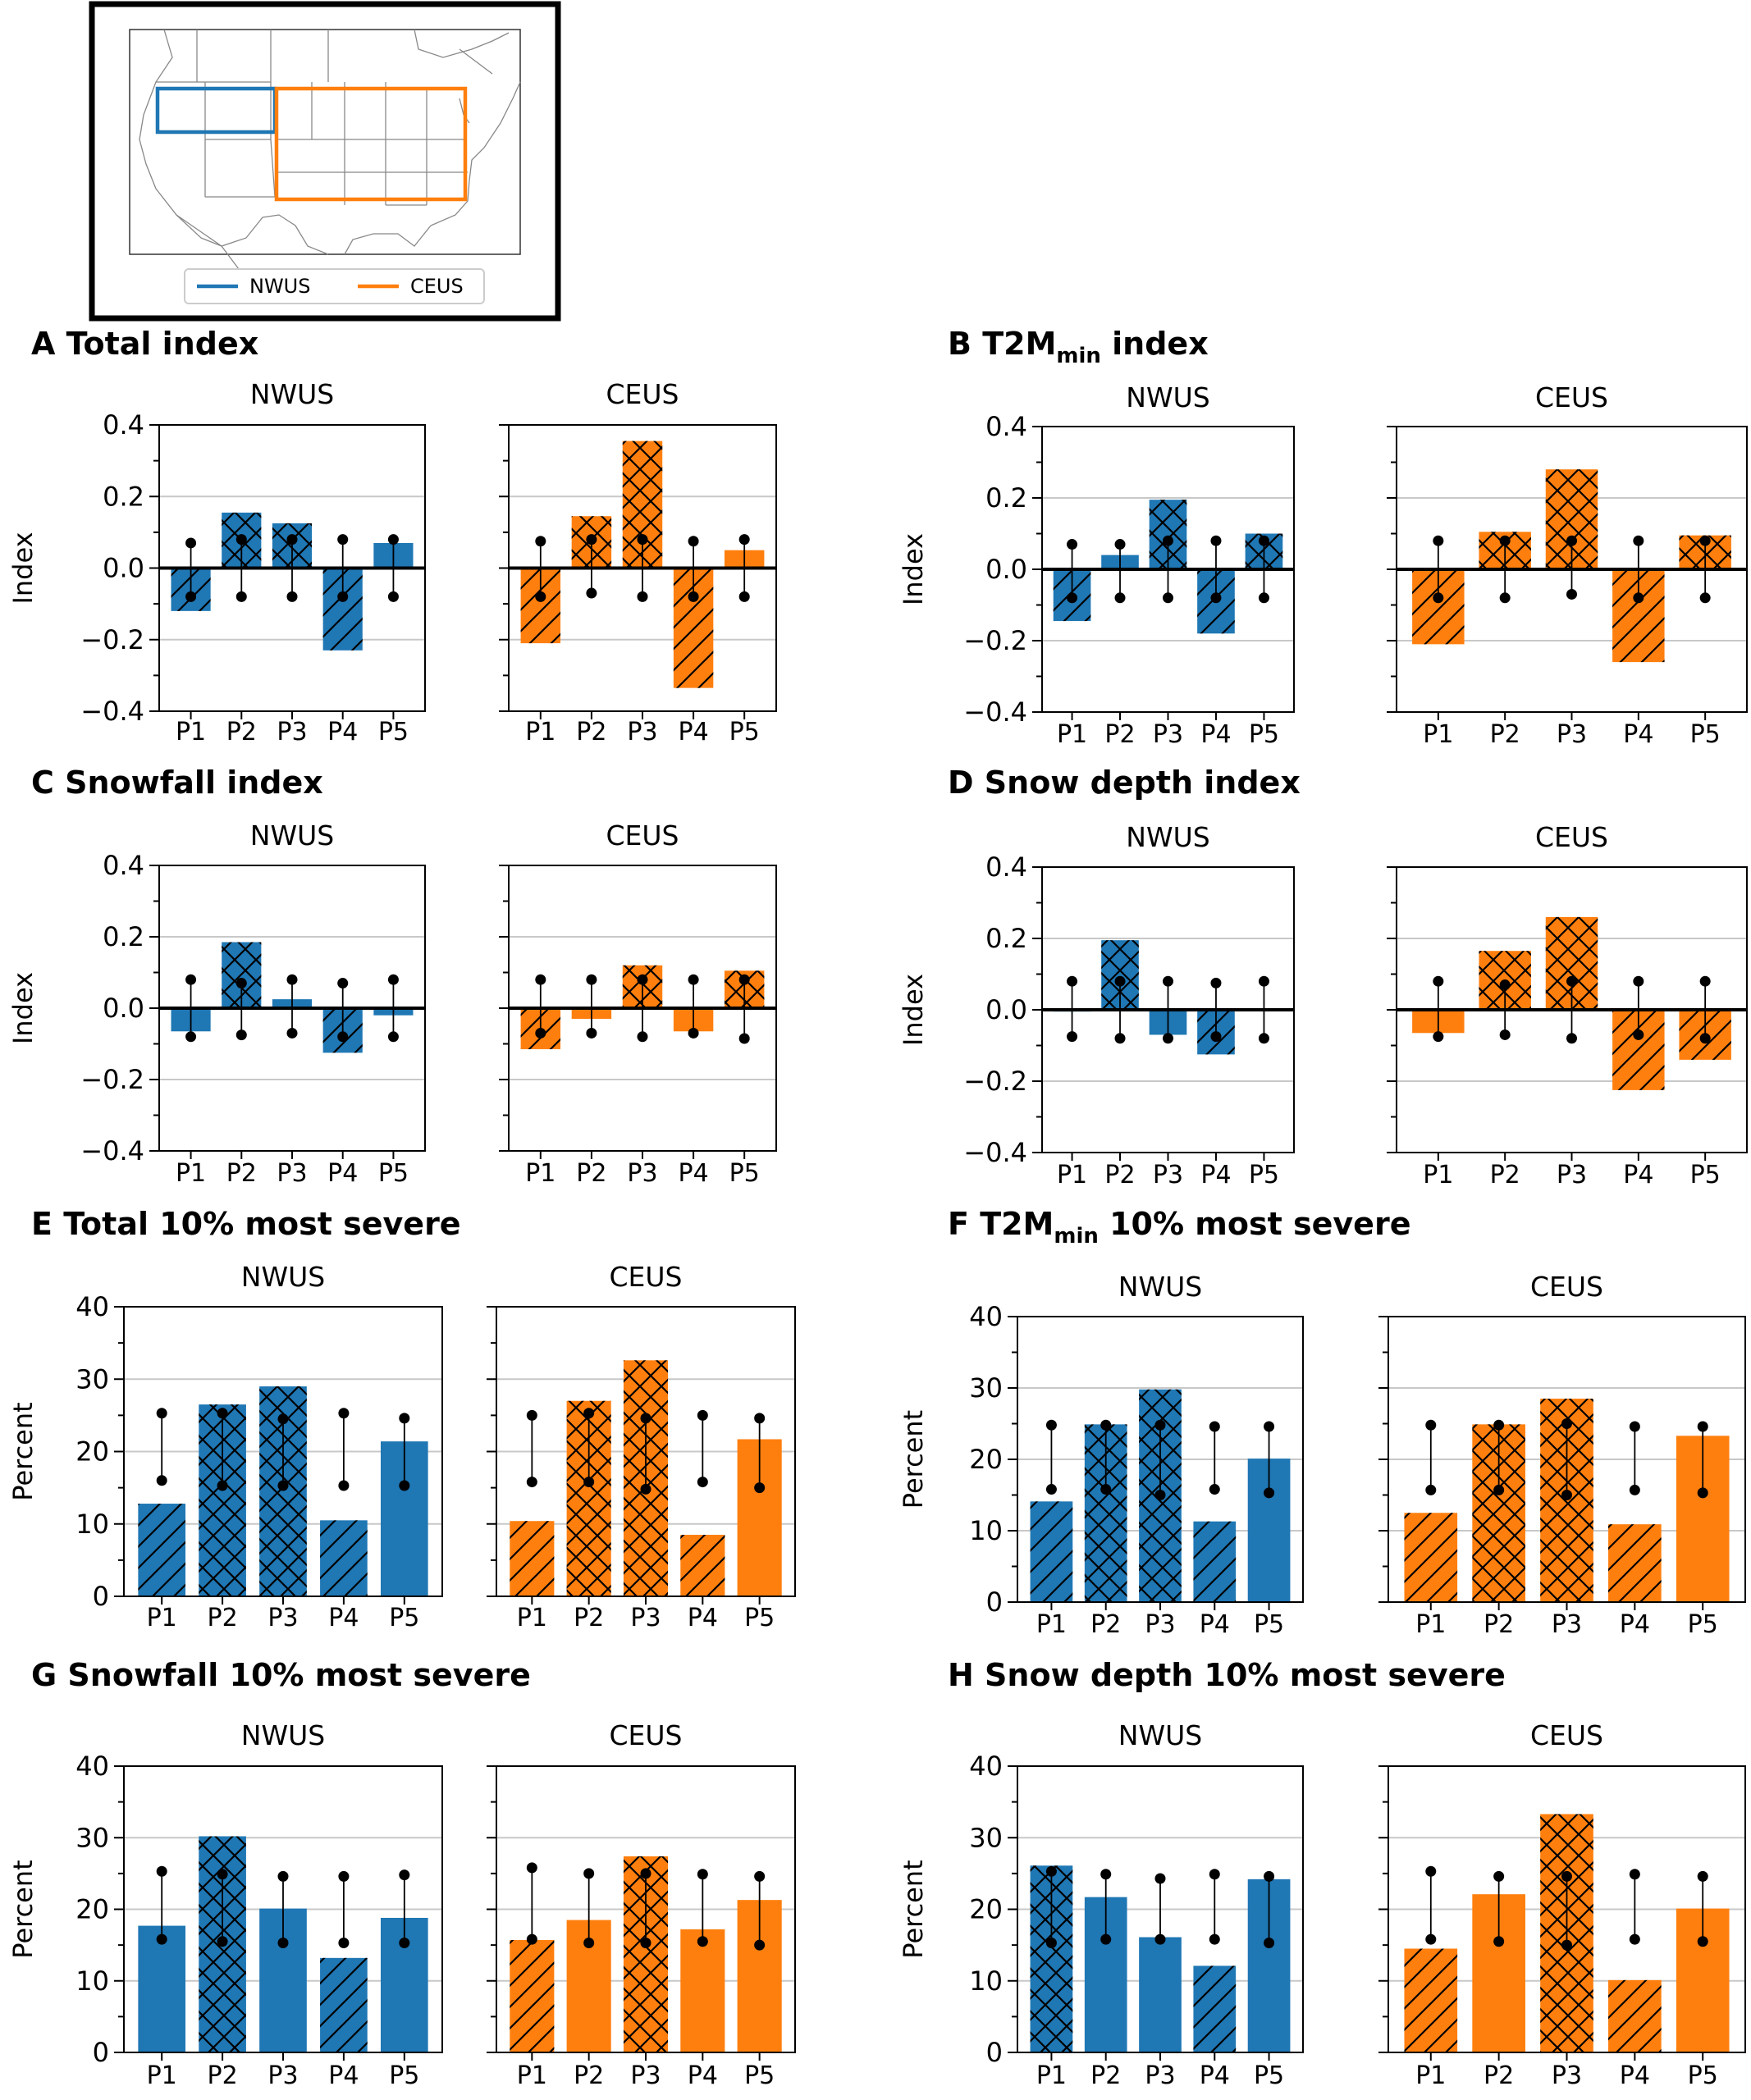  I want to click on map-frame, so click(325, 142).